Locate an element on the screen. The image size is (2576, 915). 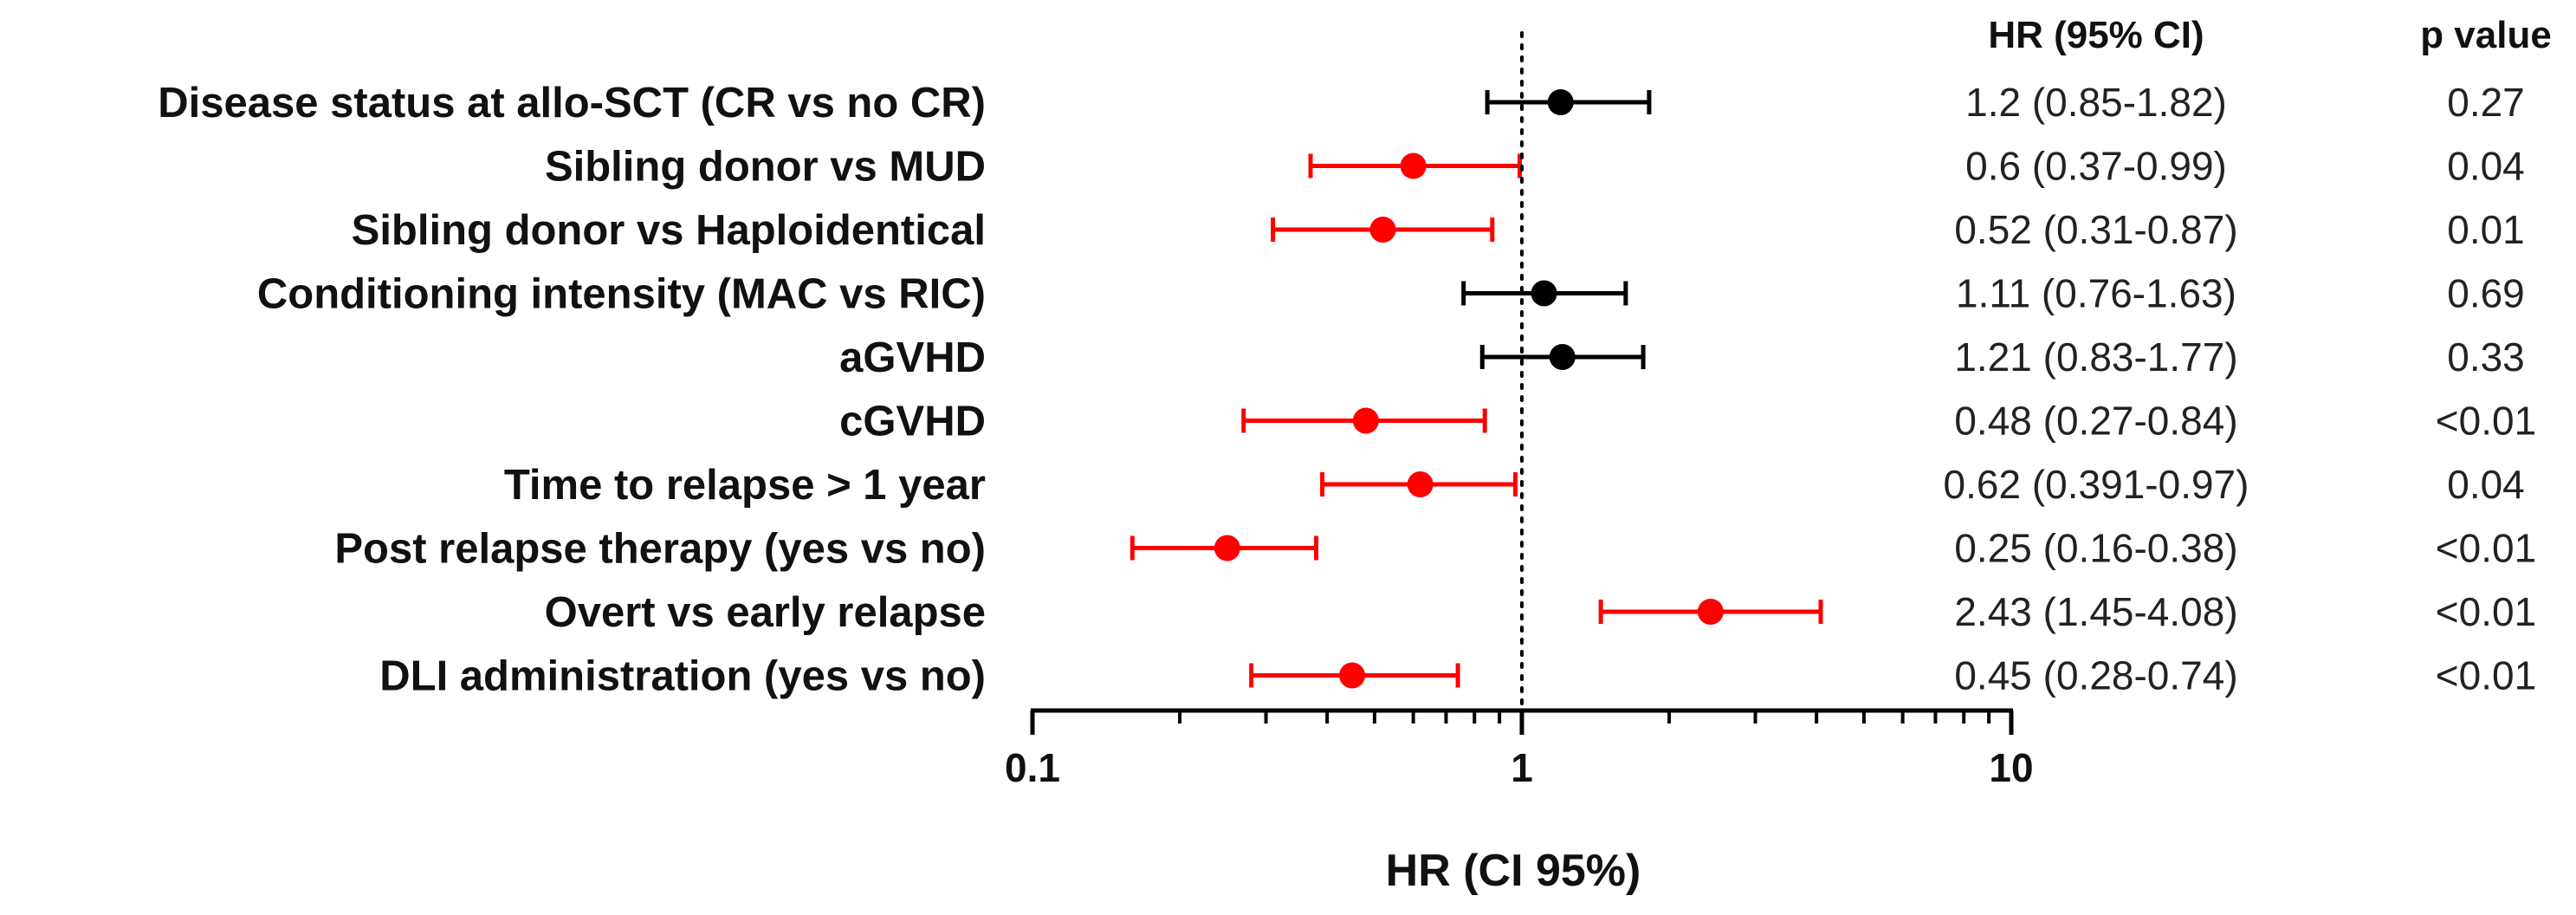
p-value: 0.01 is located at coordinates (2486, 230).